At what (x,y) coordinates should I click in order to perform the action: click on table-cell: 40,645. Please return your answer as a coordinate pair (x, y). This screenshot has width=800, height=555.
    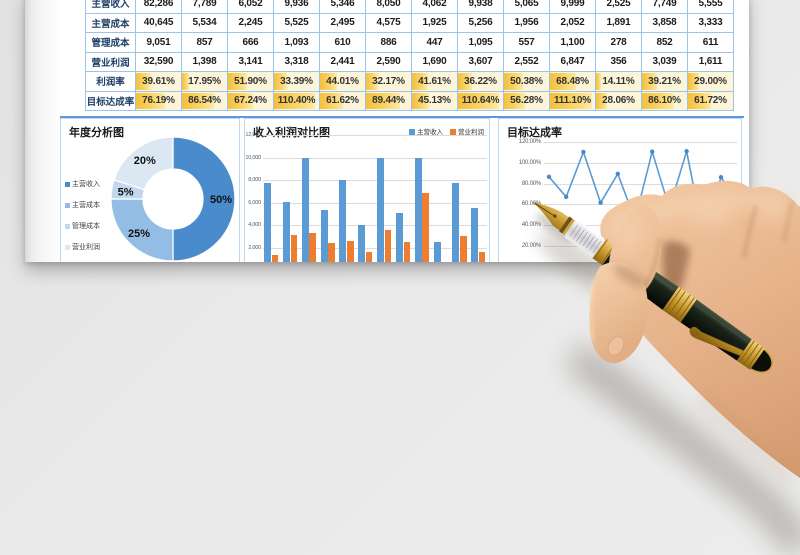
    Looking at the image, I should click on (159, 23).